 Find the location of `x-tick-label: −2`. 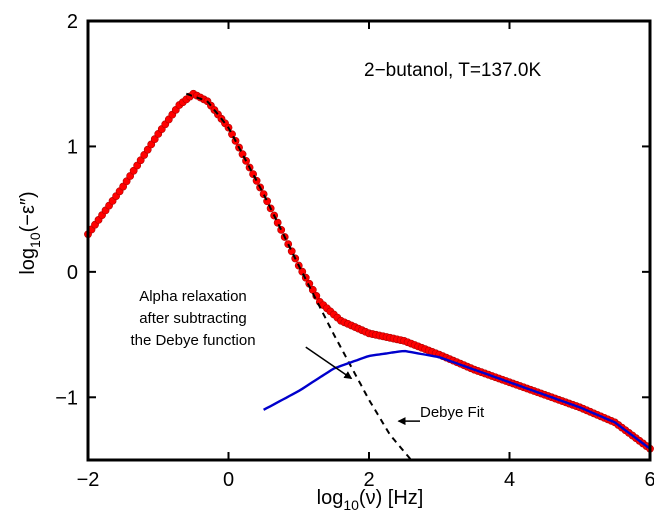

x-tick-label: −2 is located at coordinates (88, 480).